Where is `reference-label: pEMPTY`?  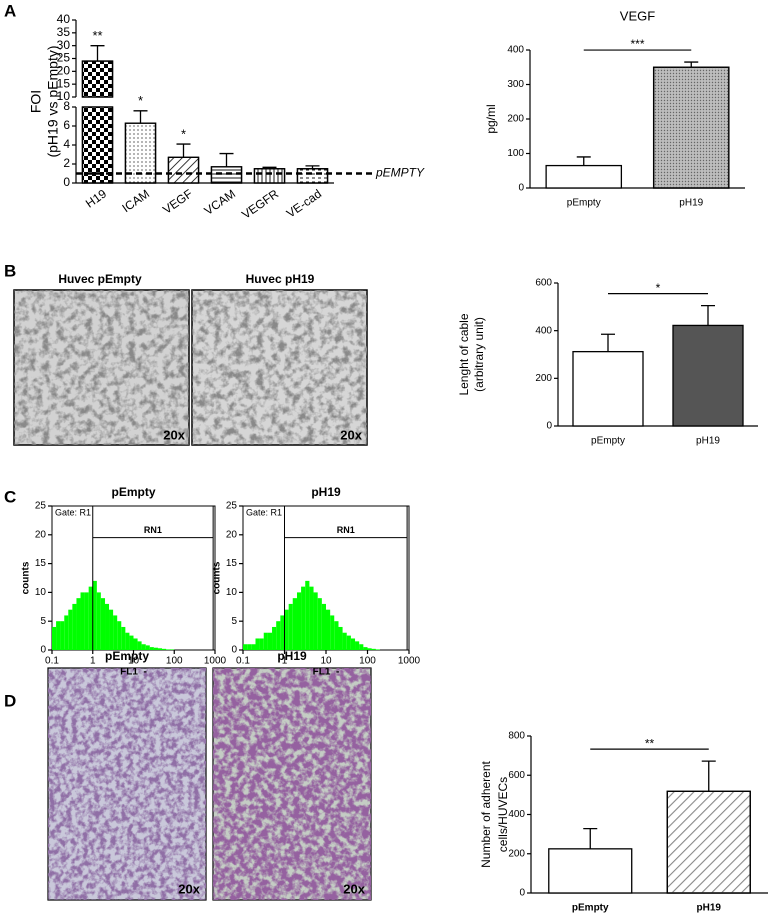
reference-label: pEMPTY is located at coordinates (400, 173).